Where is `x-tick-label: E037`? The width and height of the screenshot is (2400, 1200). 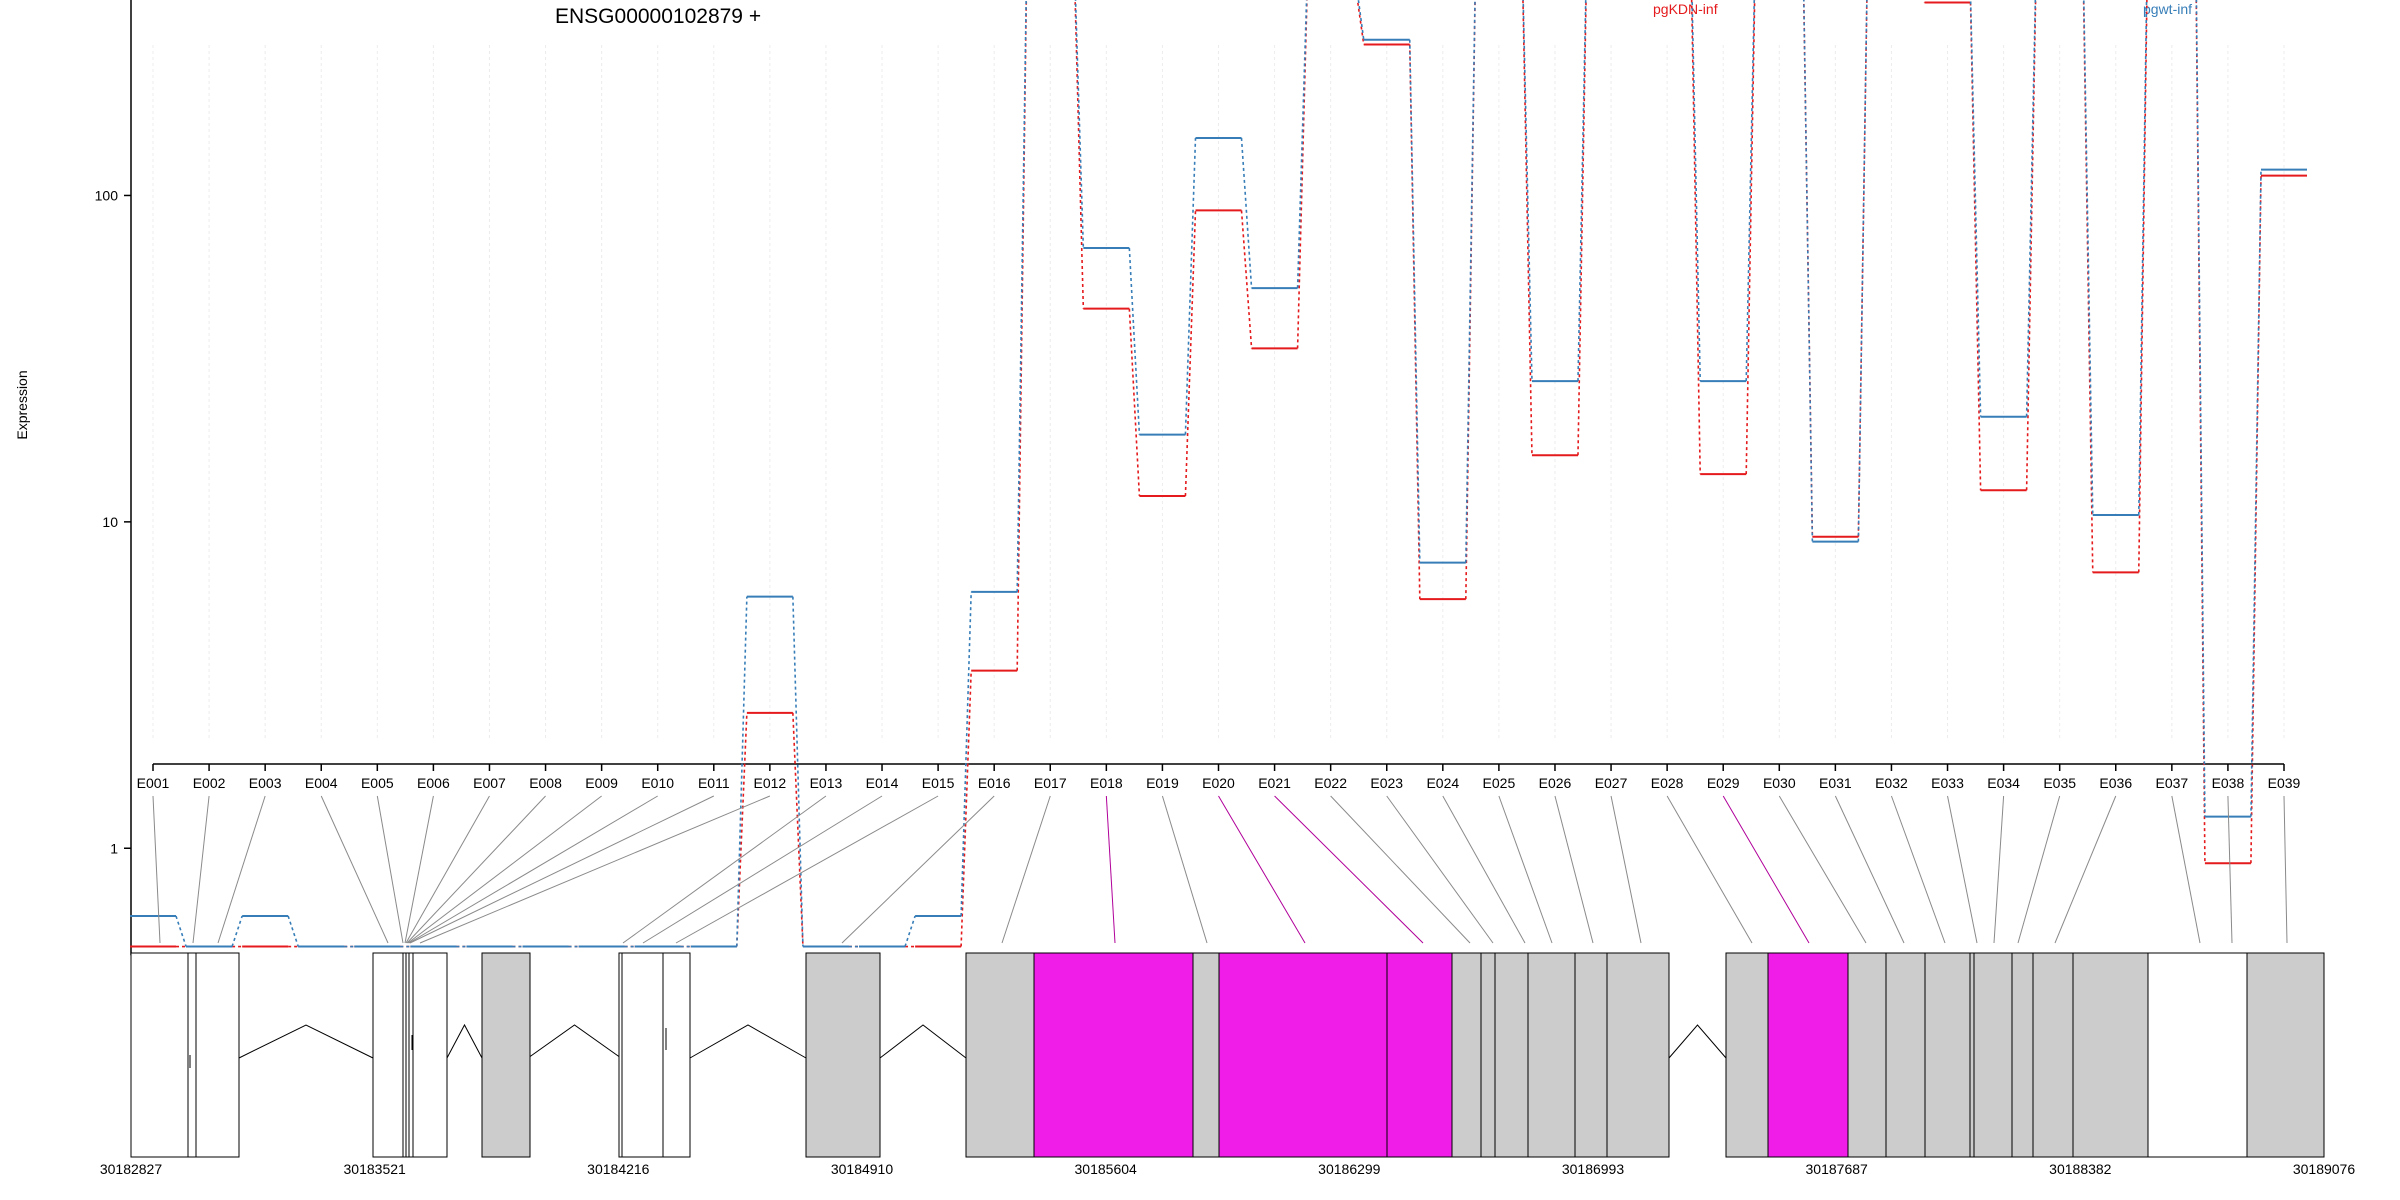
x-tick-label: E037 is located at coordinates (2171, 783).